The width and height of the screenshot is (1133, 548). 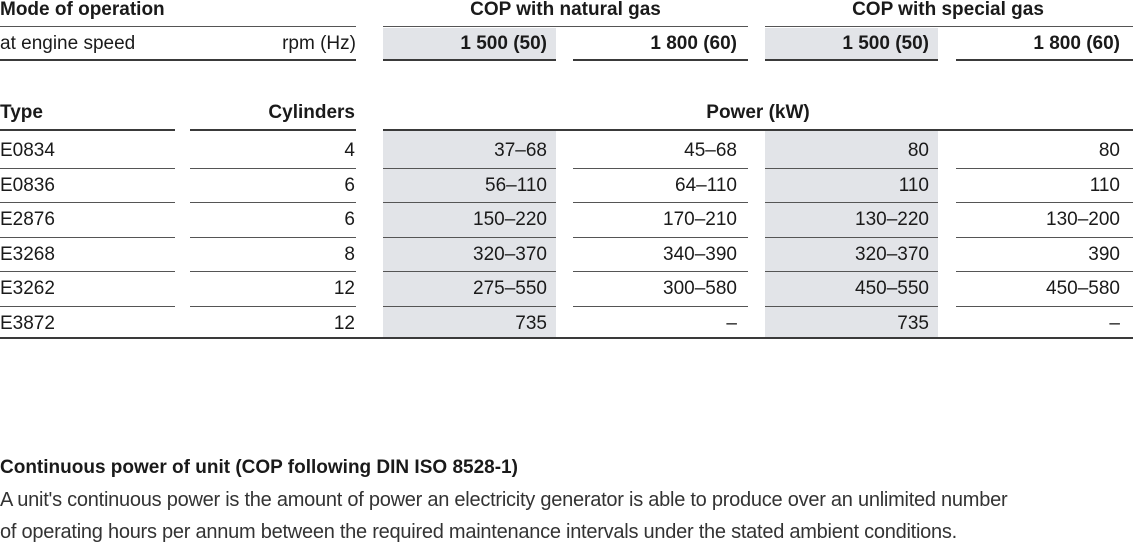 I want to click on row-power-special-1800: 130–200, so click(x=1083, y=219).